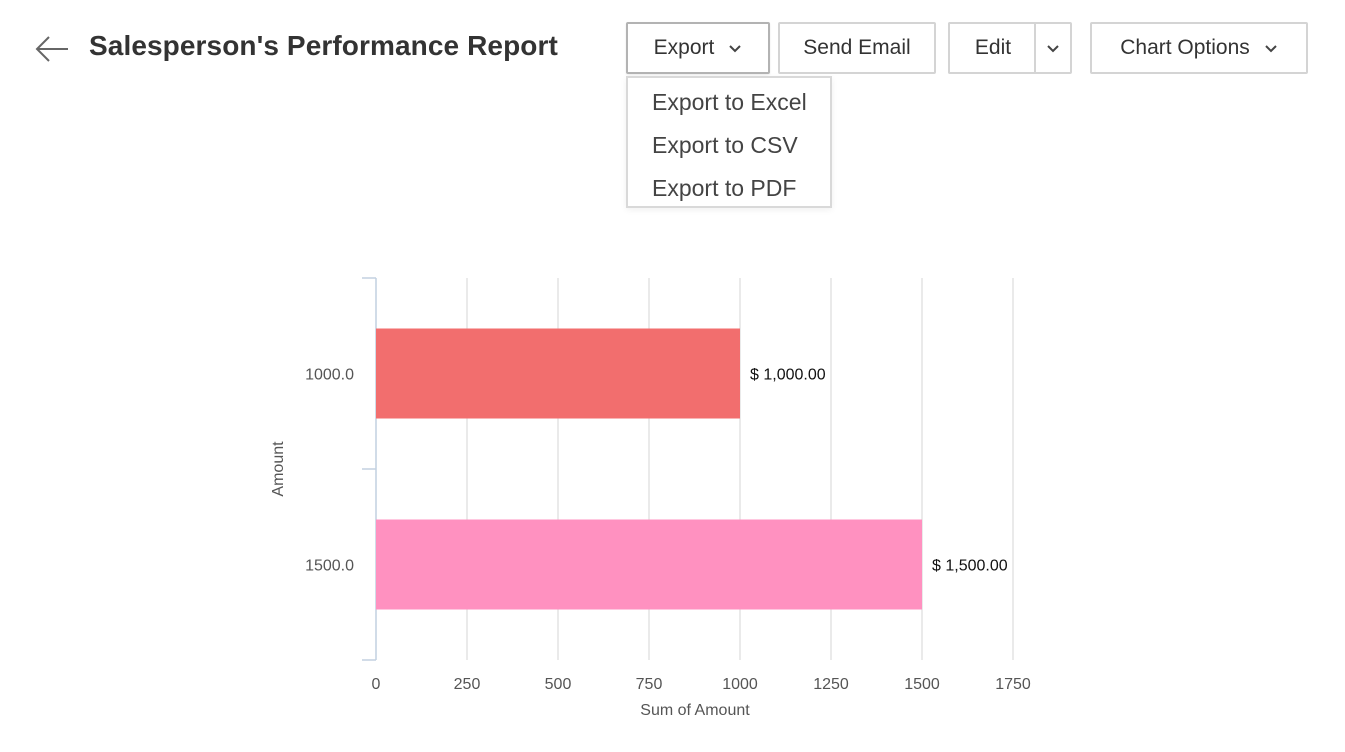 The image size is (1345, 752). What do you see at coordinates (1185, 47) in the screenshot?
I see `chart-options-label: Chart Options` at bounding box center [1185, 47].